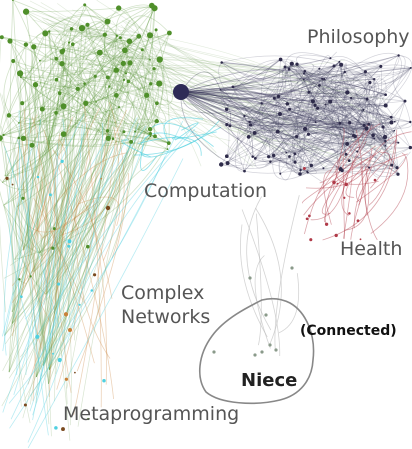 This screenshot has width=412, height=449. I want to click on cluster-label-complex-networks: Complex Networks, so click(165, 306).